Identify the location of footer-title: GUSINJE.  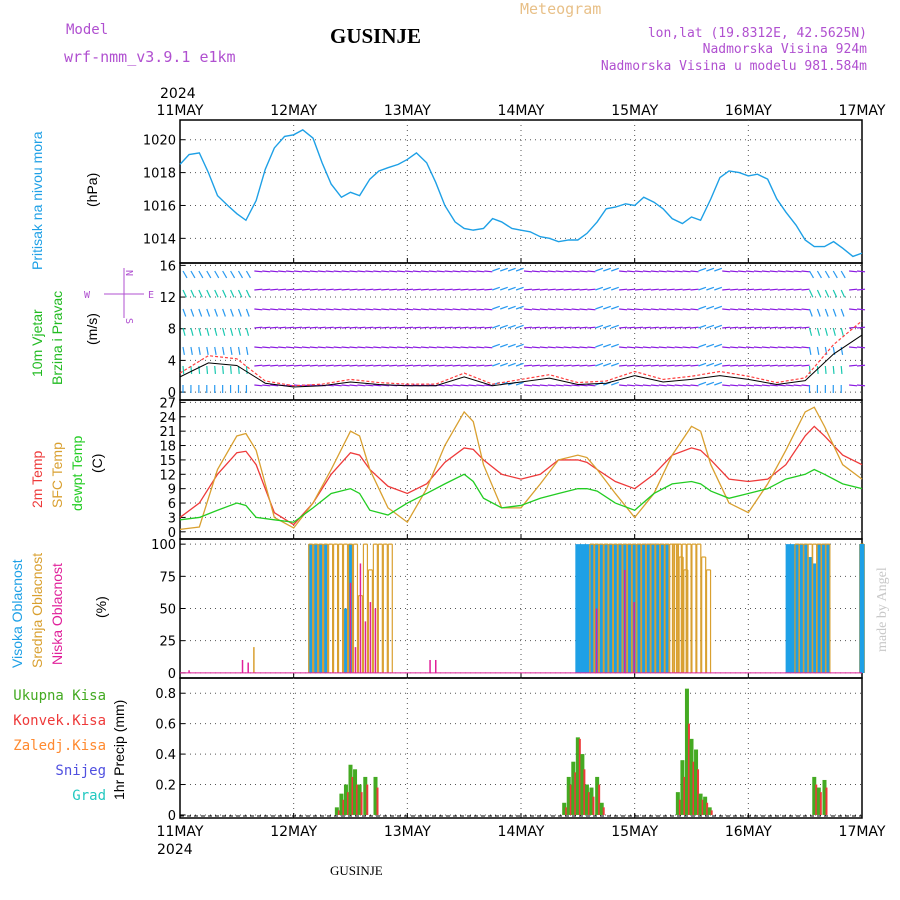
(356, 870).